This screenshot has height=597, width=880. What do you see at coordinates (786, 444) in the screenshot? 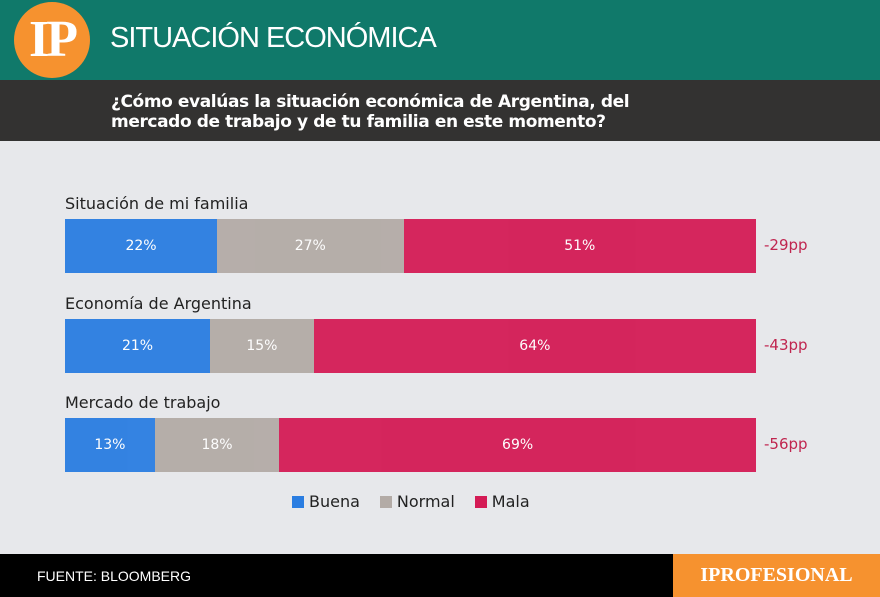
I see `net-balance-label: -56pp` at bounding box center [786, 444].